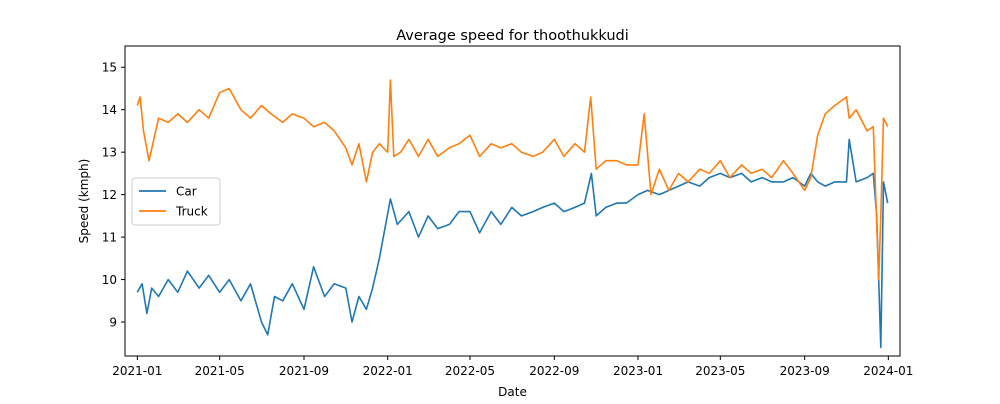  What do you see at coordinates (512, 36) in the screenshot?
I see `chart-title: Average speed for thoothukkudi` at bounding box center [512, 36].